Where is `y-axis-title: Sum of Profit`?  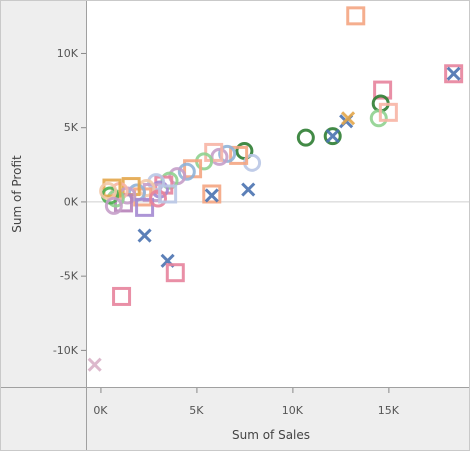 y-axis-title: Sum of Profit is located at coordinates (17, 194).